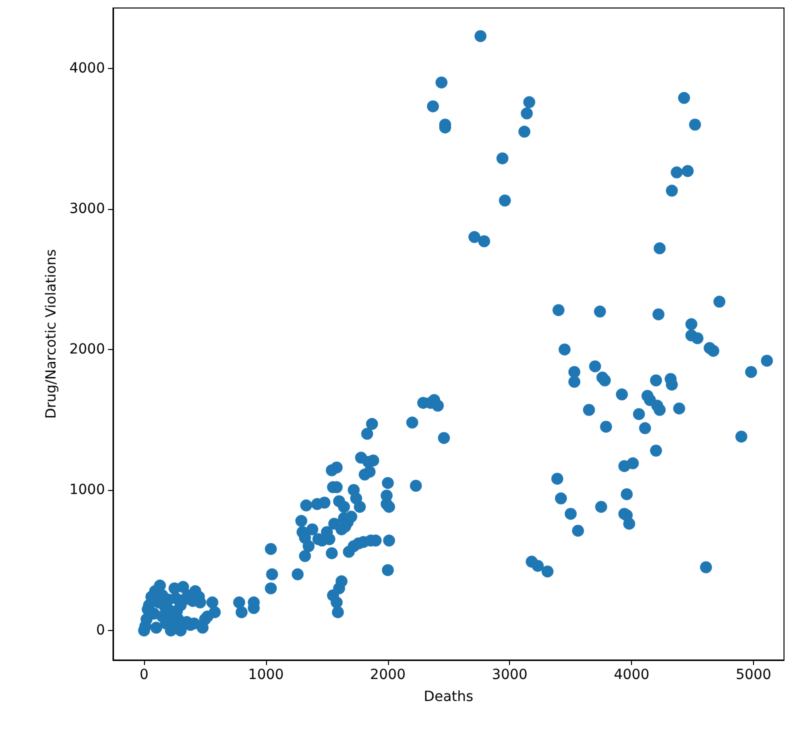 This screenshot has width=812, height=736. What do you see at coordinates (100, 630) in the screenshot?
I see `y-tick-label: 0` at bounding box center [100, 630].